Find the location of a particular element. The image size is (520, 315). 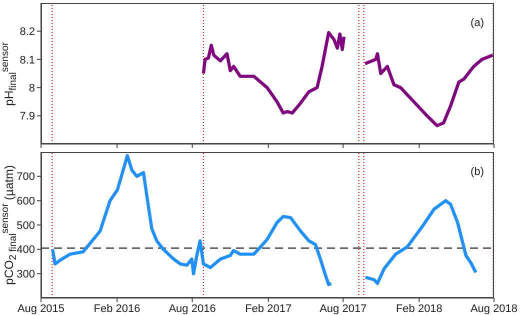

y-tick-label: 700 is located at coordinates (25, 177).